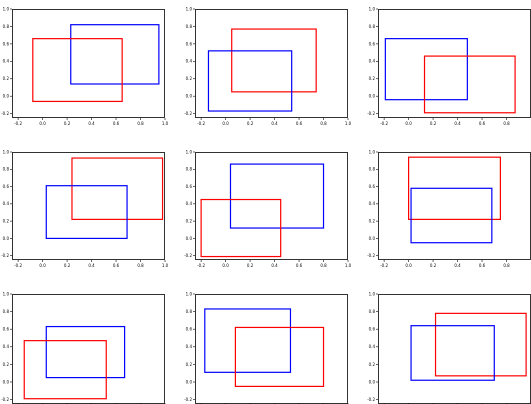  I want to click on panel-7: -0.2 0.0 0.2 0.4 0.6 0.8 1.0, so click(83, 347).